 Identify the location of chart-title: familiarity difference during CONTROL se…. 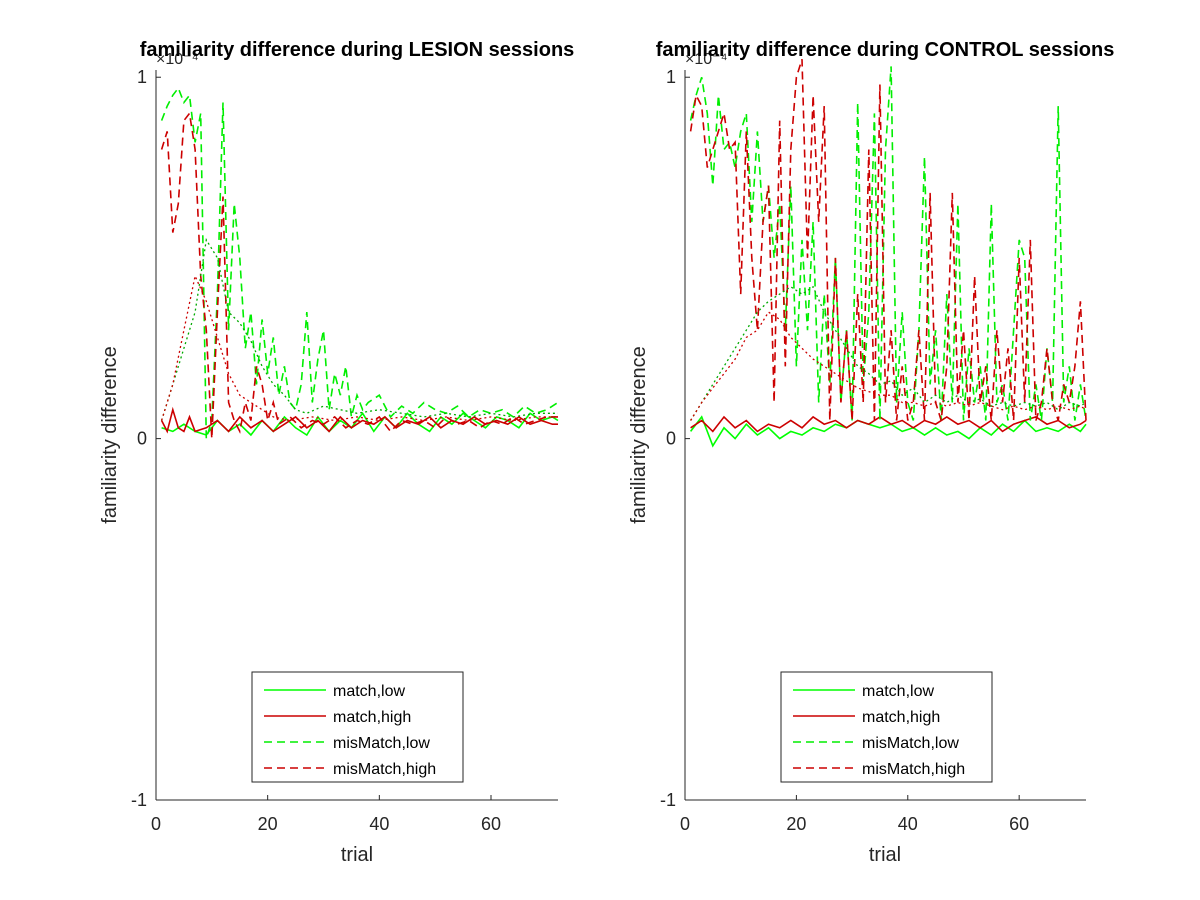
(885, 50).